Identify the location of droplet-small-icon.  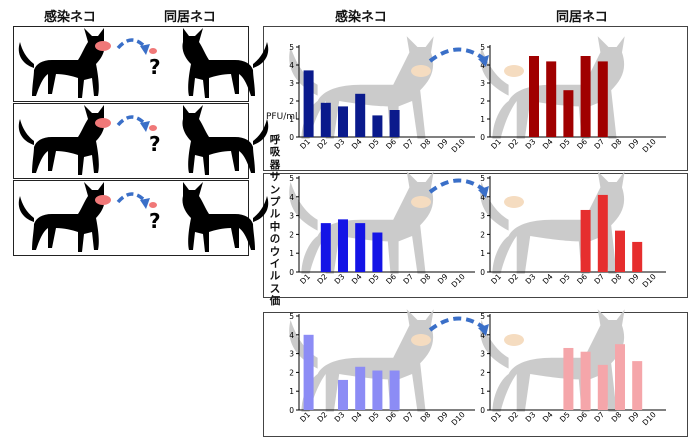
(153, 128).